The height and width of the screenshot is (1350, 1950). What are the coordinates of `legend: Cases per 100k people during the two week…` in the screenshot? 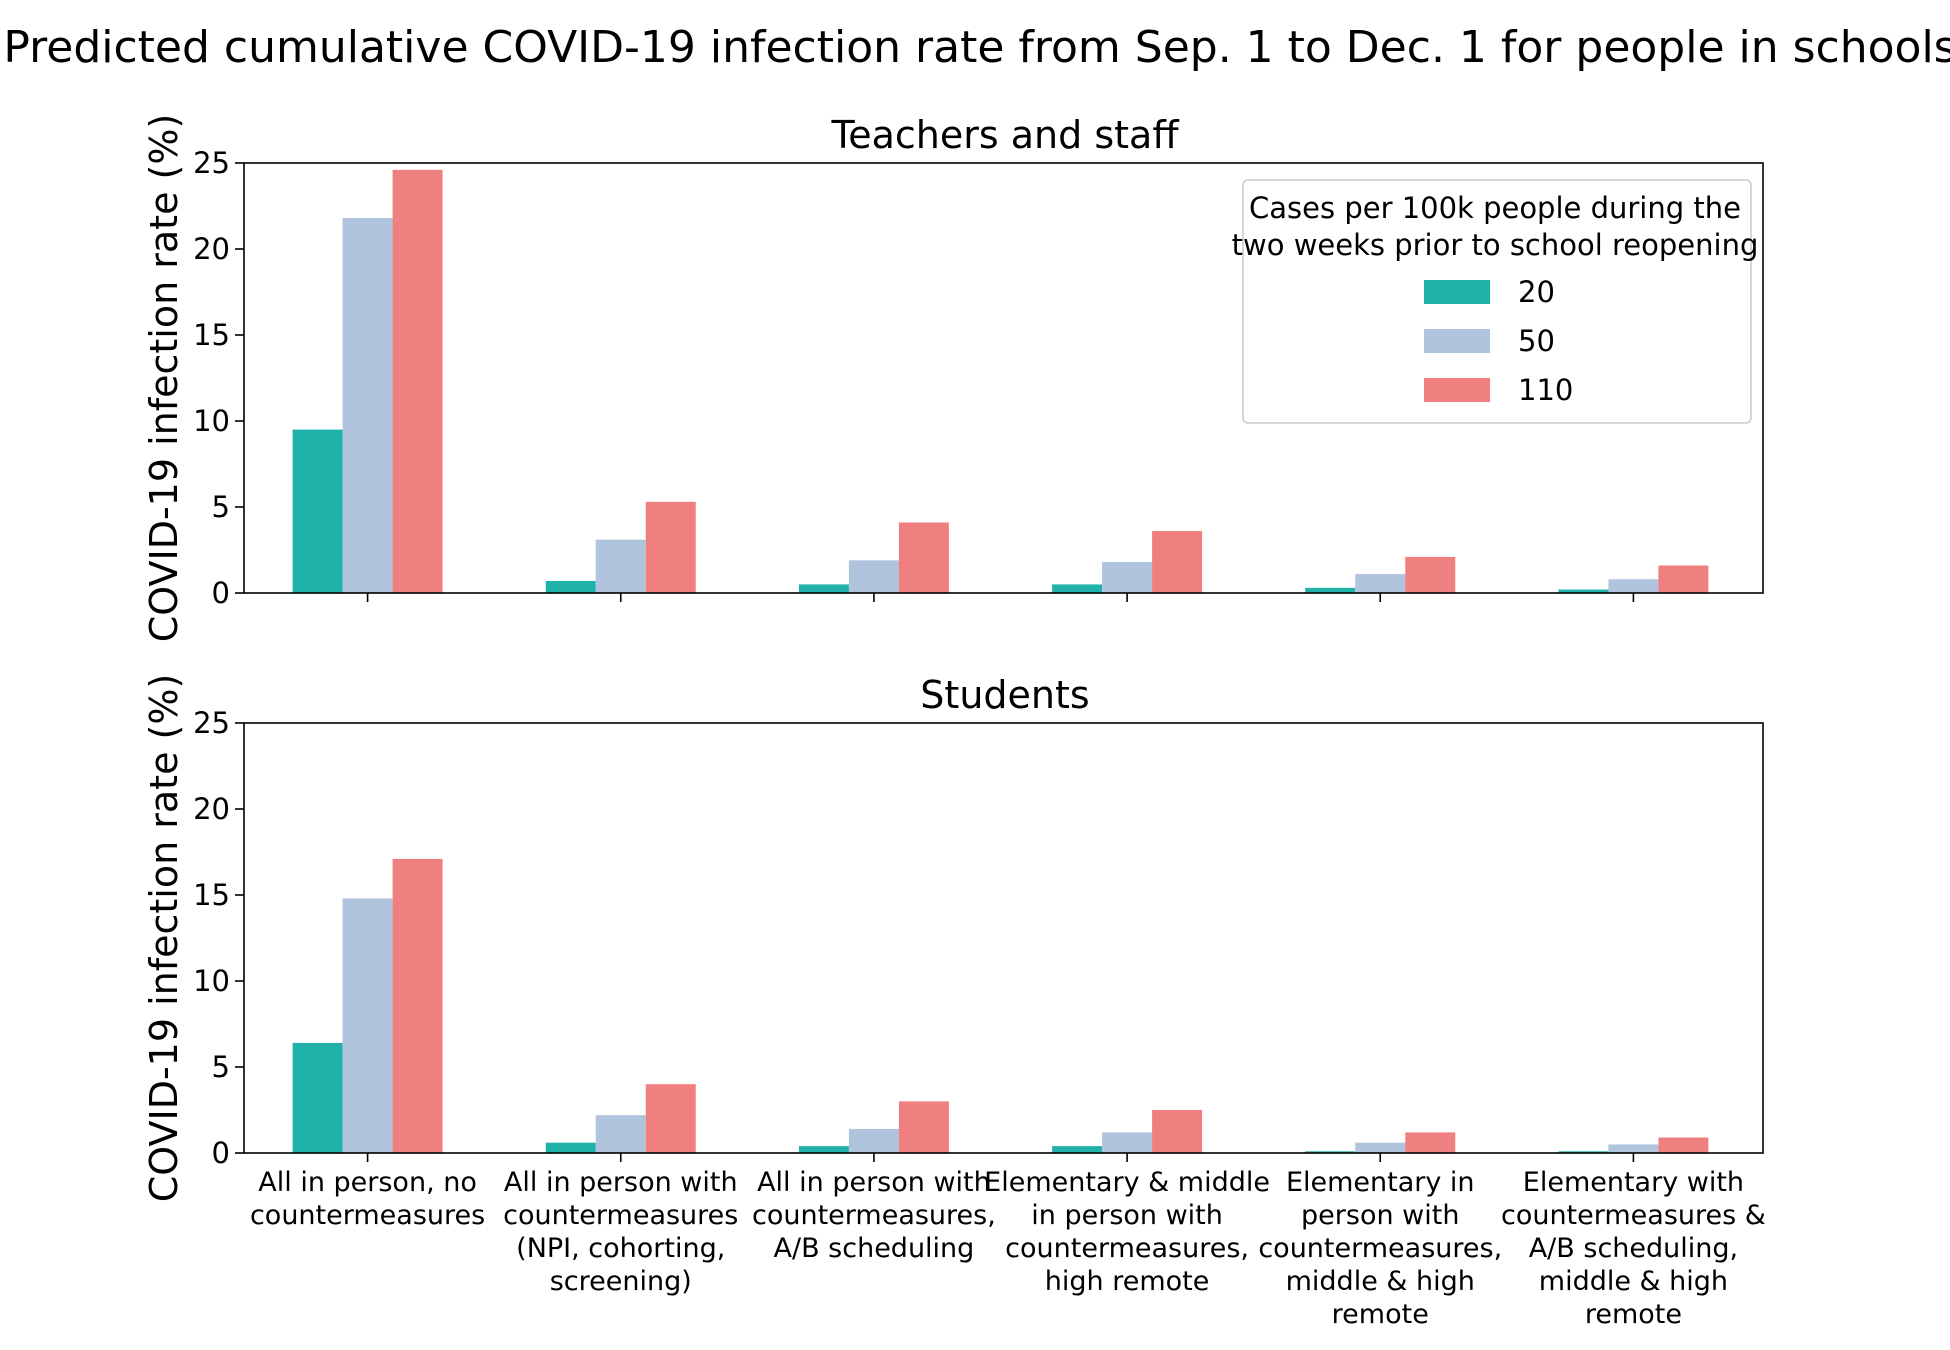 It's located at (1495, 301).